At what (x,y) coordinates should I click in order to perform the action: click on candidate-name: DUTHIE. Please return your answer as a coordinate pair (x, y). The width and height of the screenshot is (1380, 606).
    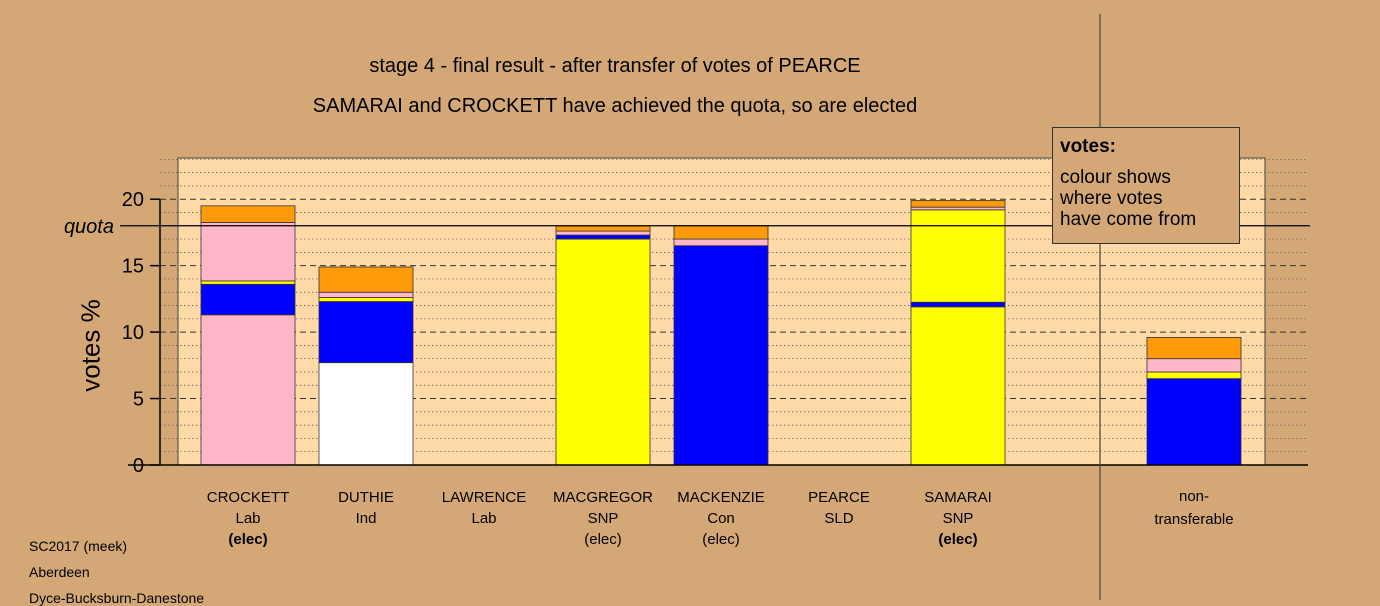
    Looking at the image, I should click on (366, 497).